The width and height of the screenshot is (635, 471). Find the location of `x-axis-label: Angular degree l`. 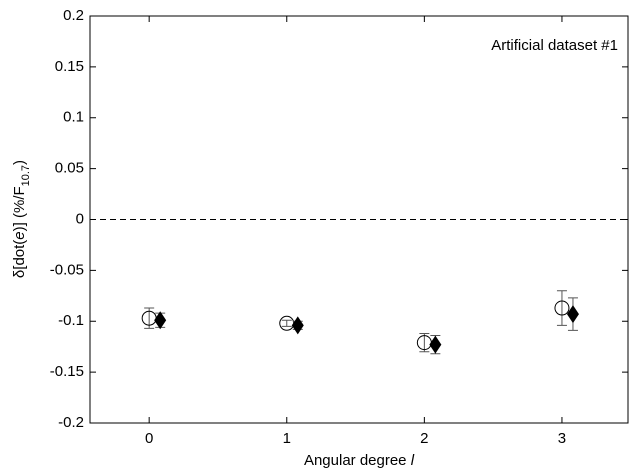

x-axis-label: Angular degree l is located at coordinates (359, 460).